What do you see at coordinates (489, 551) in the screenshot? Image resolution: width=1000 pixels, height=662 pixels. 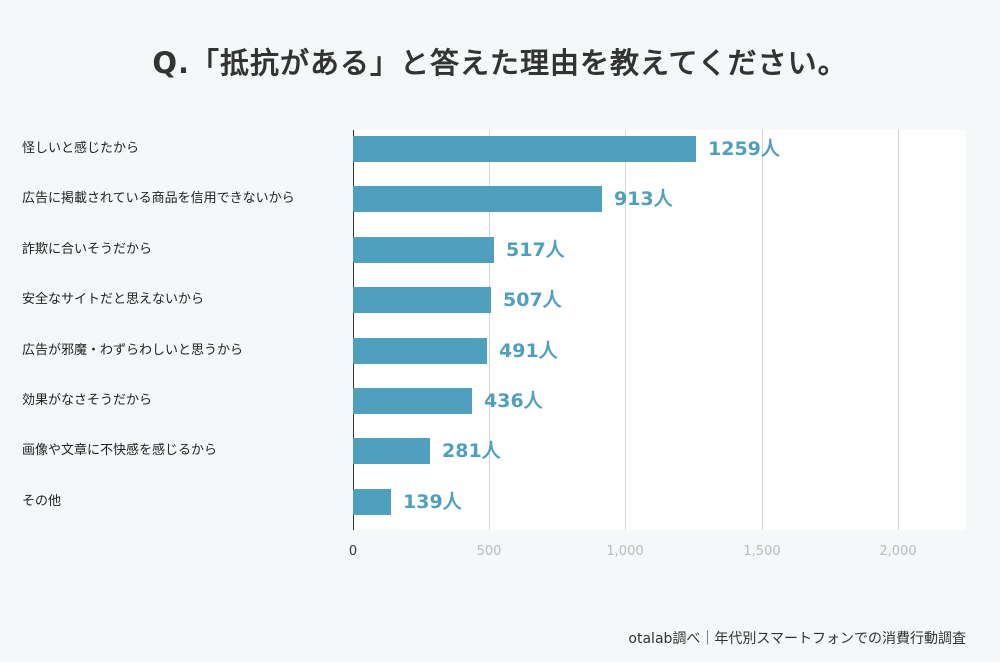 I see `x-tick-label: 500` at bounding box center [489, 551].